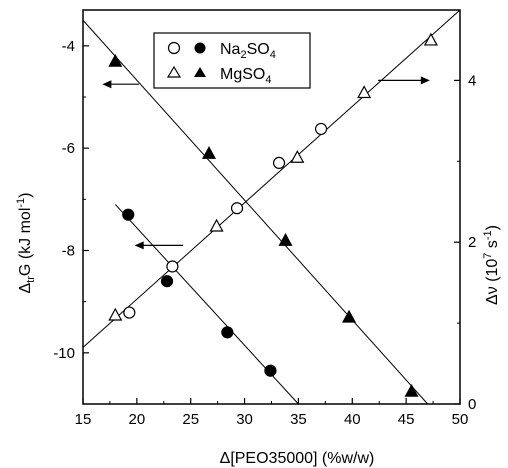 Image resolution: width=508 pixels, height=468 pixels. What do you see at coordinates (174, 71) in the screenshot?
I see `legend-open-triangle-icon` at bounding box center [174, 71].